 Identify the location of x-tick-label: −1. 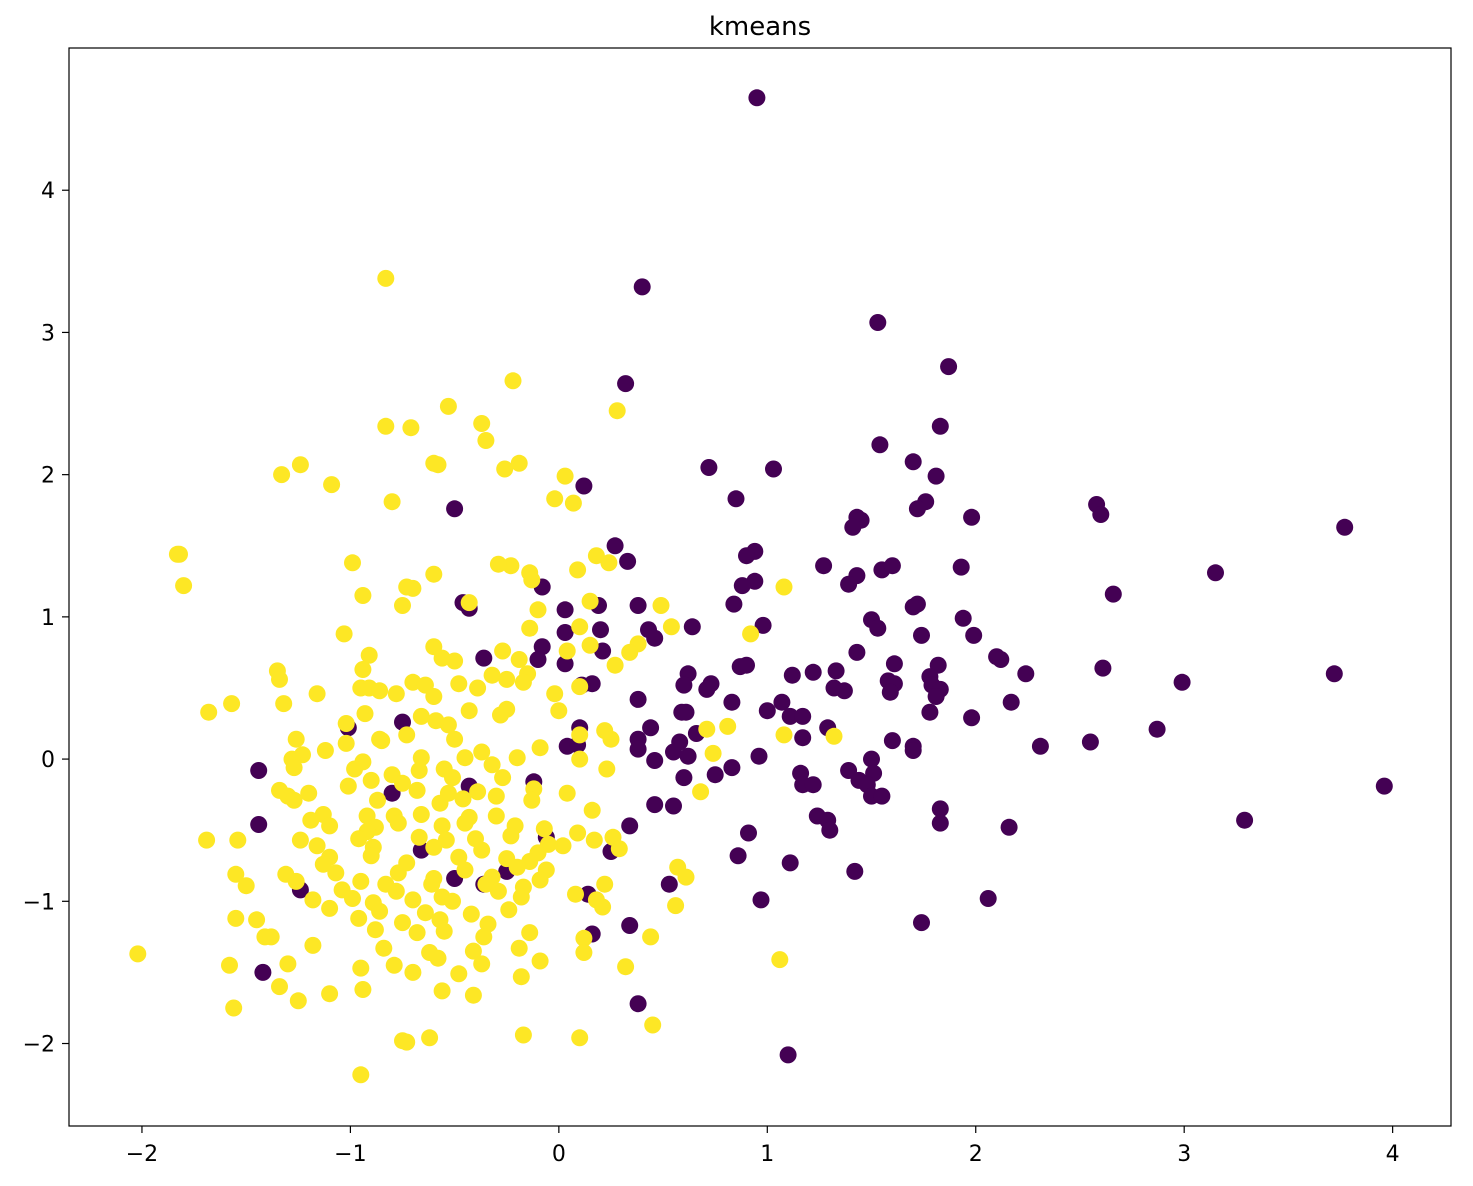
(350, 1154).